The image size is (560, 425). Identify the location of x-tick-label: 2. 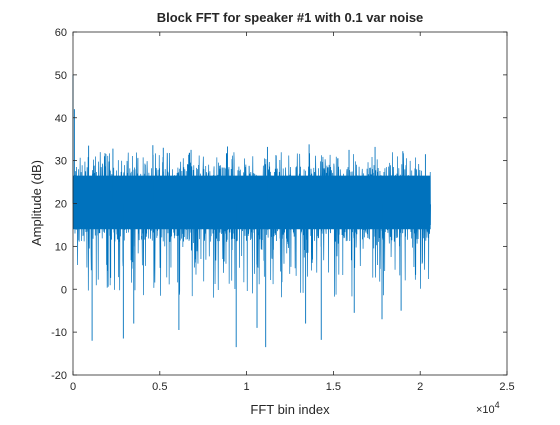
(420, 387).